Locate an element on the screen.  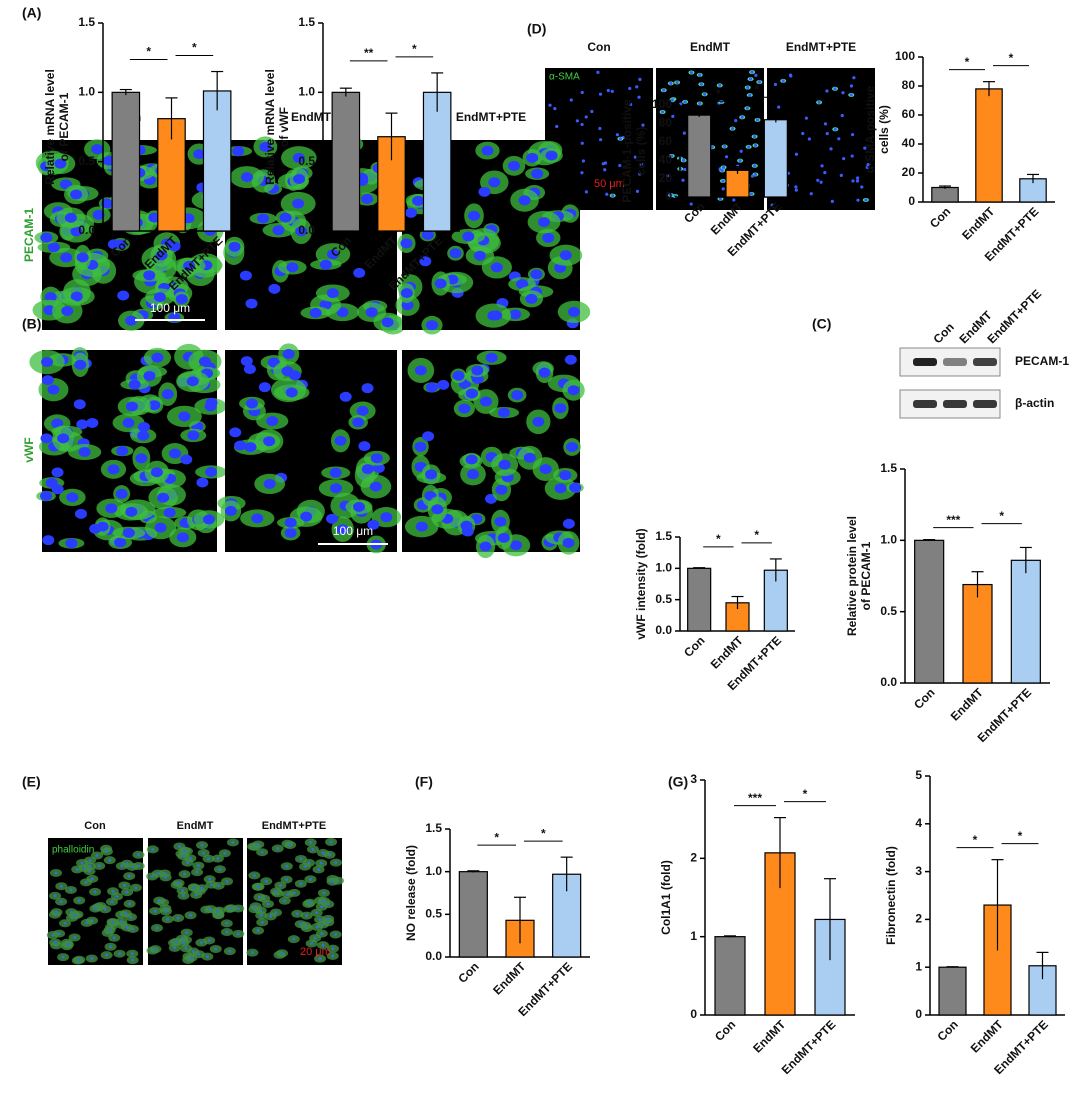
y-tick-label: 0 is located at coordinates (918, 1014).